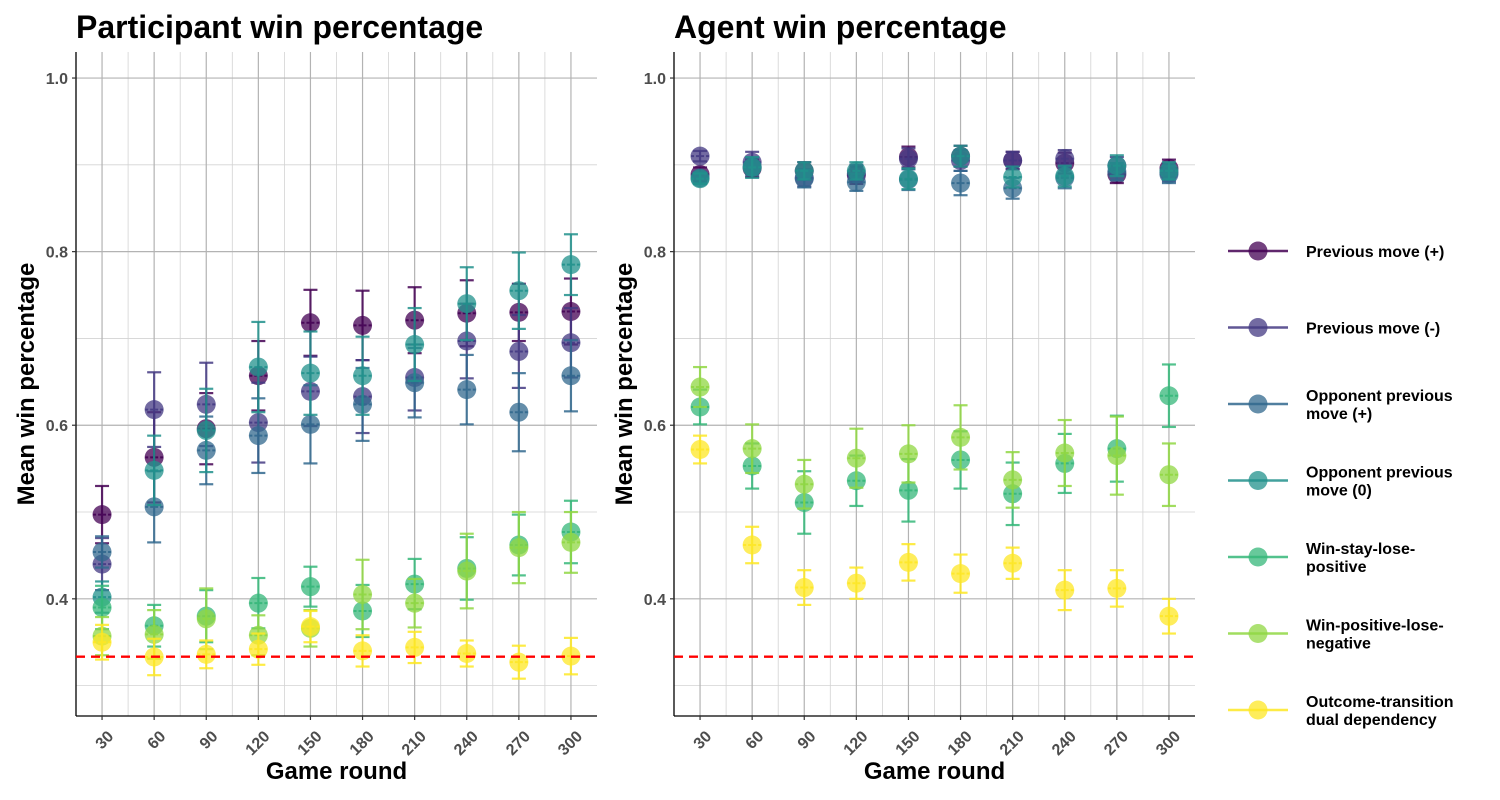  What do you see at coordinates (26, 384) in the screenshot?
I see `y-axis-label: Mean win percentage` at bounding box center [26, 384].